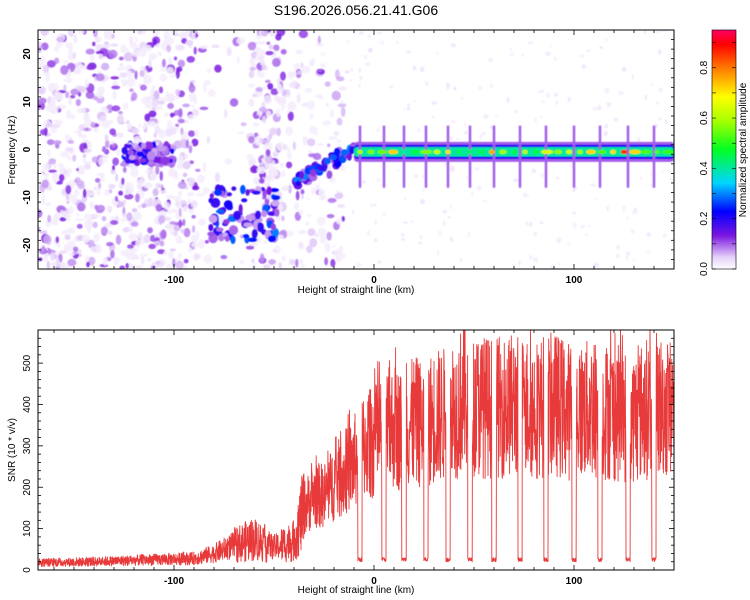  I want to click on spectrogram-y-tick-label: 0, so click(27, 149).